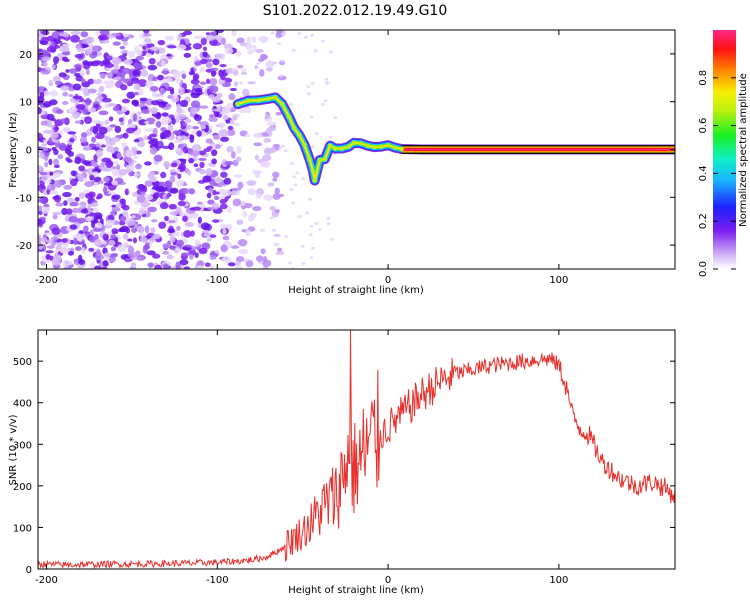 The image size is (750, 600). What do you see at coordinates (703, 173) in the screenshot?
I see `colorbar-tick-label: 0.4` at bounding box center [703, 173].